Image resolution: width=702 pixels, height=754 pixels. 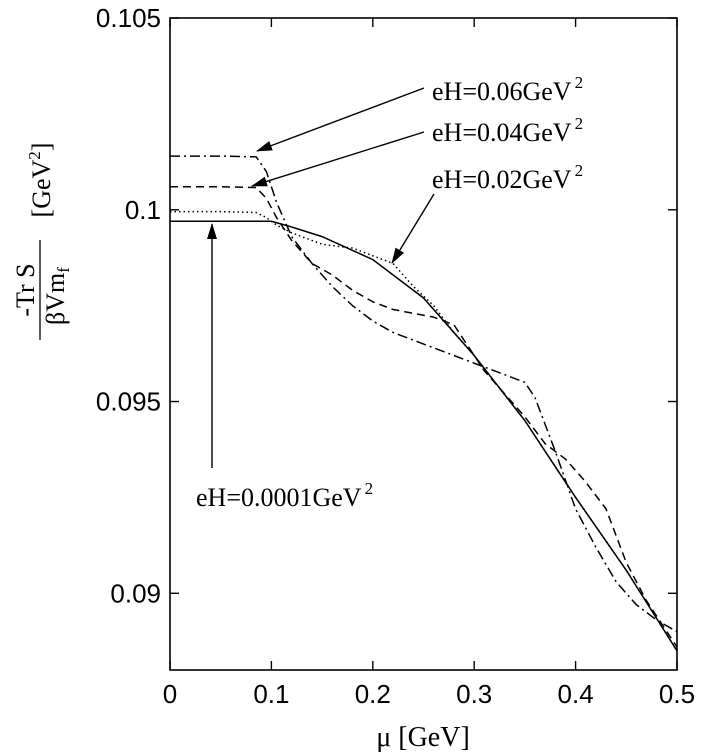 What do you see at coordinates (474, 694) in the screenshot?
I see `x-tick-label: 0.3` at bounding box center [474, 694].